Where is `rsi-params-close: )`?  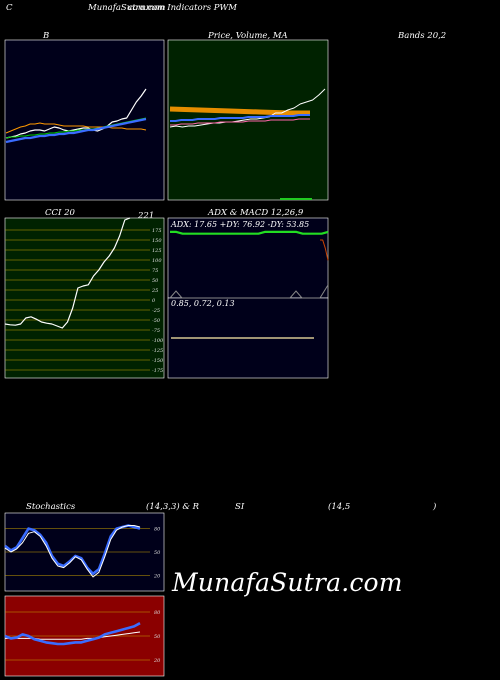 rsi-params-close: ) is located at coordinates (435, 507).